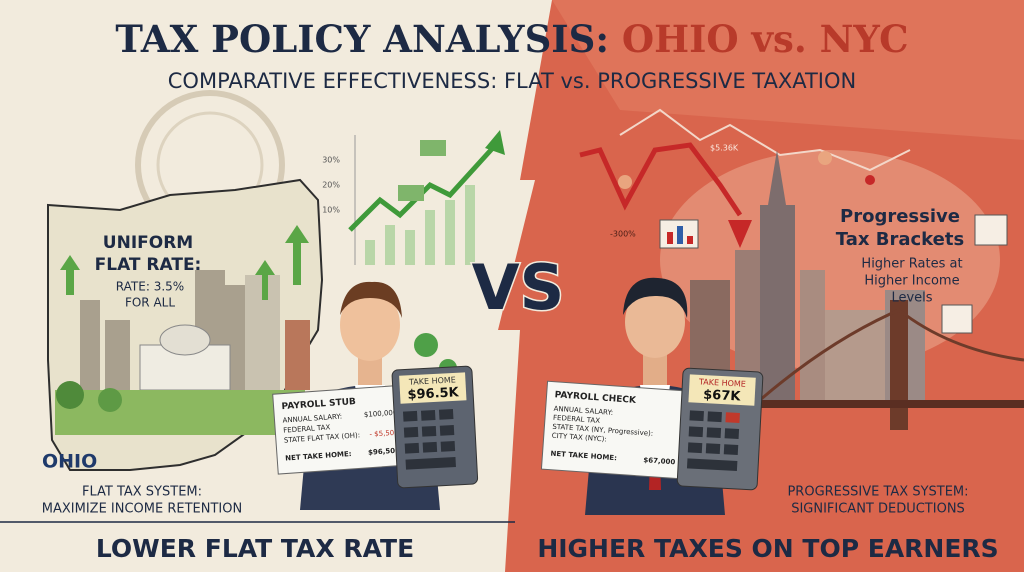 The image size is (1024, 576). Describe the element at coordinates (150, 287) in the screenshot. I see `rate: RATE: 3.5%` at that location.